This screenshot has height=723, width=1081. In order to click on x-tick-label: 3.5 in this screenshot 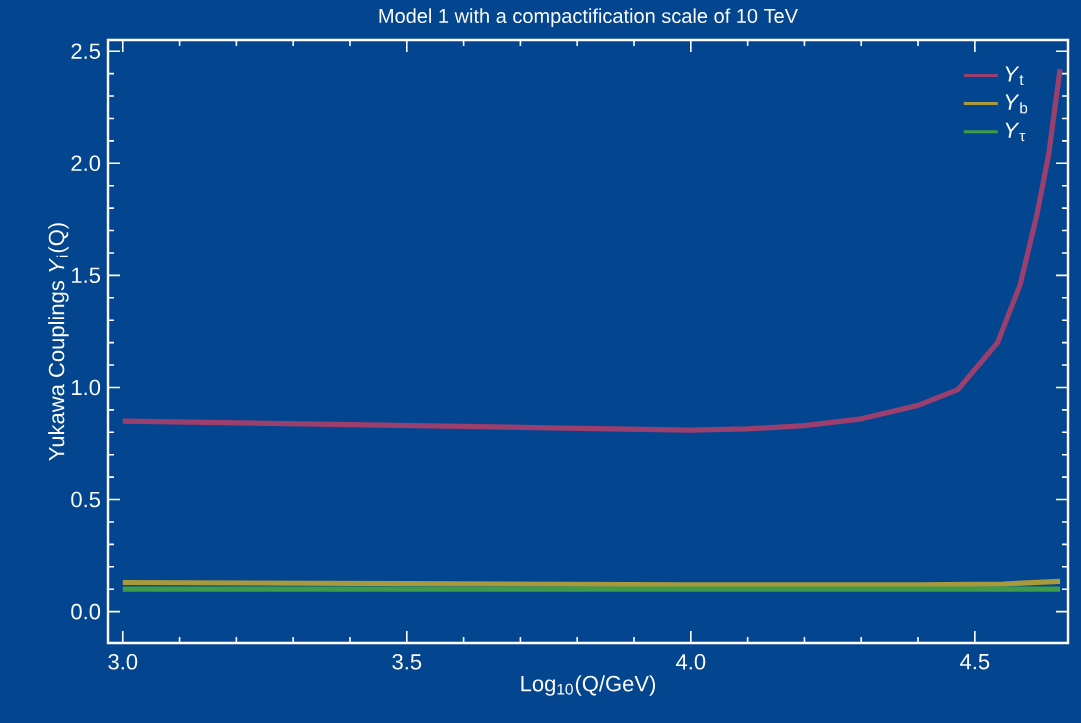, I will do `click(407, 662)`.